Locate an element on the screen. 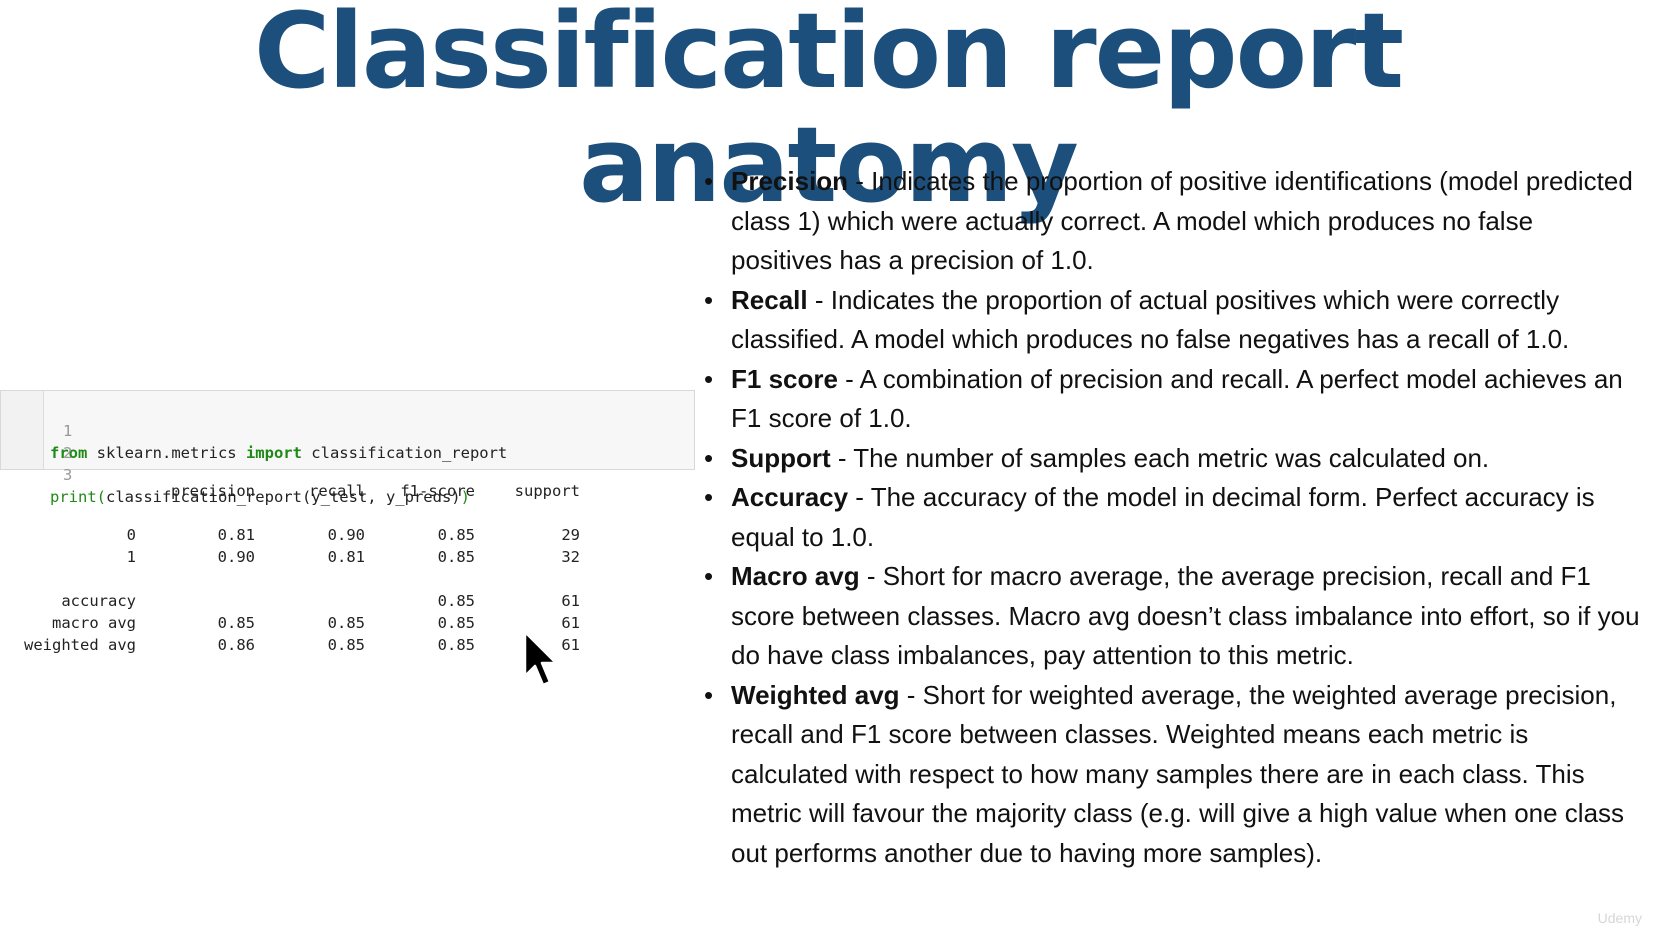 The height and width of the screenshot is (932, 1656). line-number: 2 is located at coordinates (67, 453).